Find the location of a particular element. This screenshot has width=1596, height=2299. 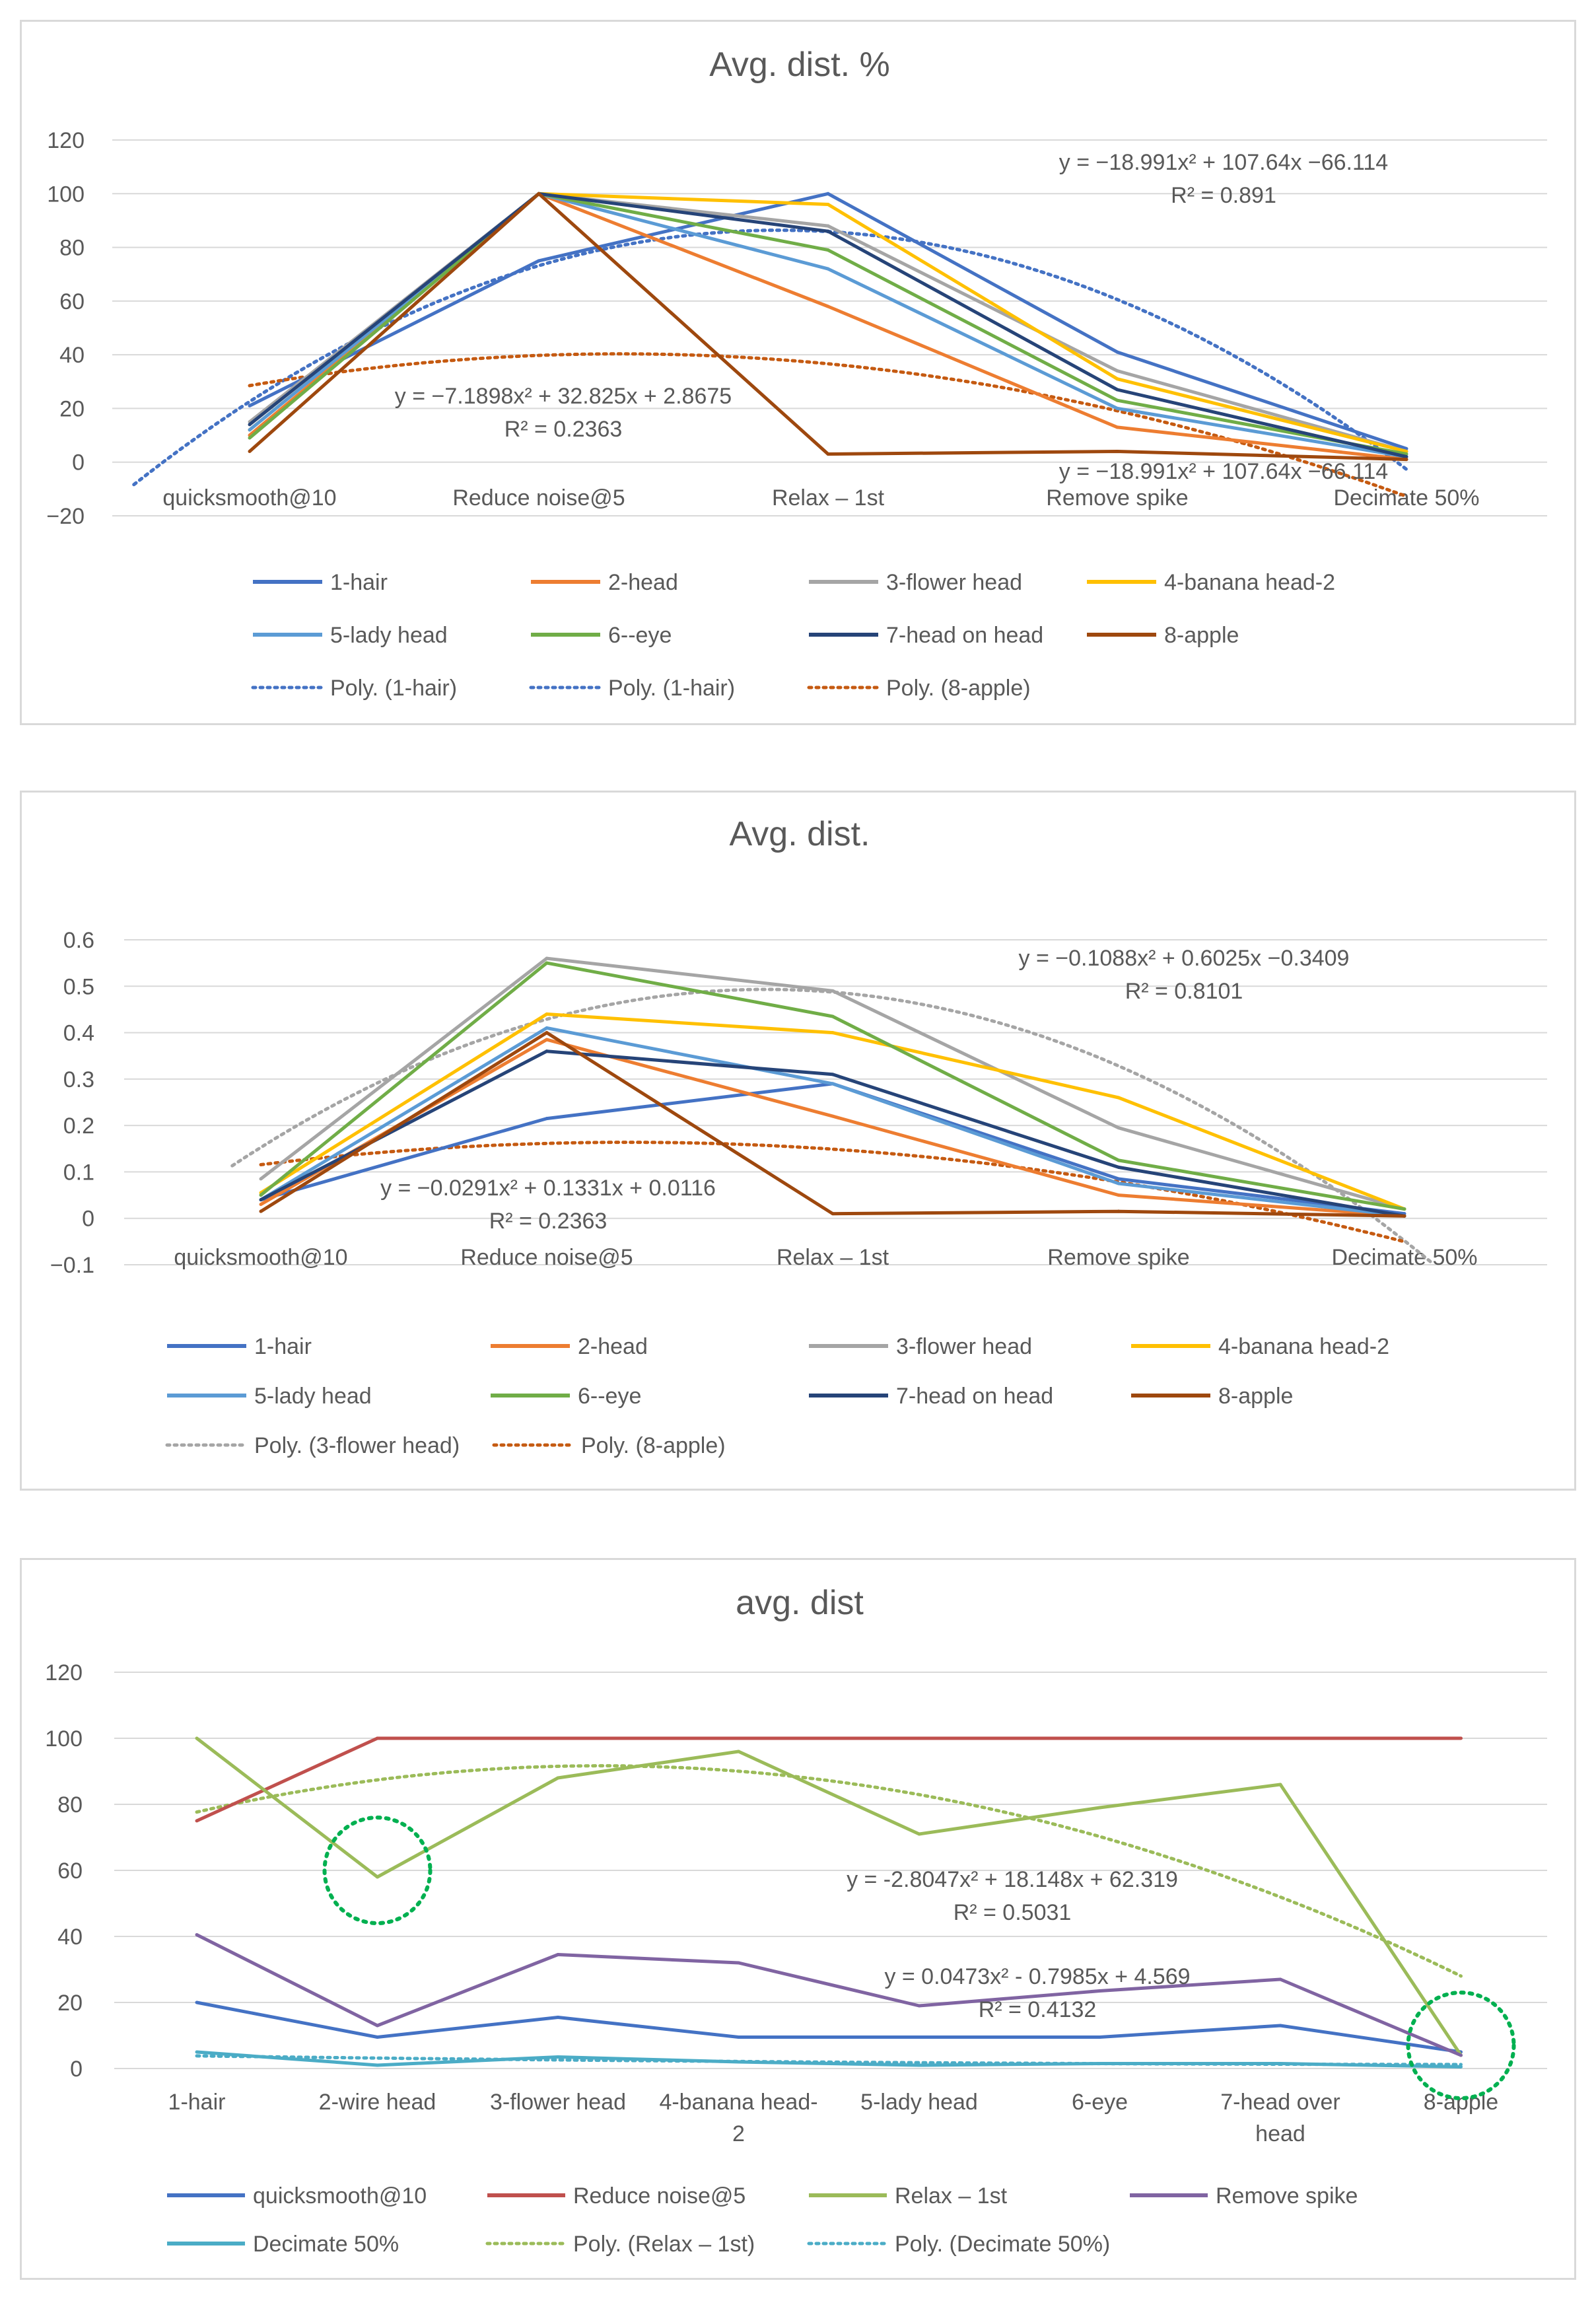

y-tick-label: 0.5 is located at coordinates (78, 987).